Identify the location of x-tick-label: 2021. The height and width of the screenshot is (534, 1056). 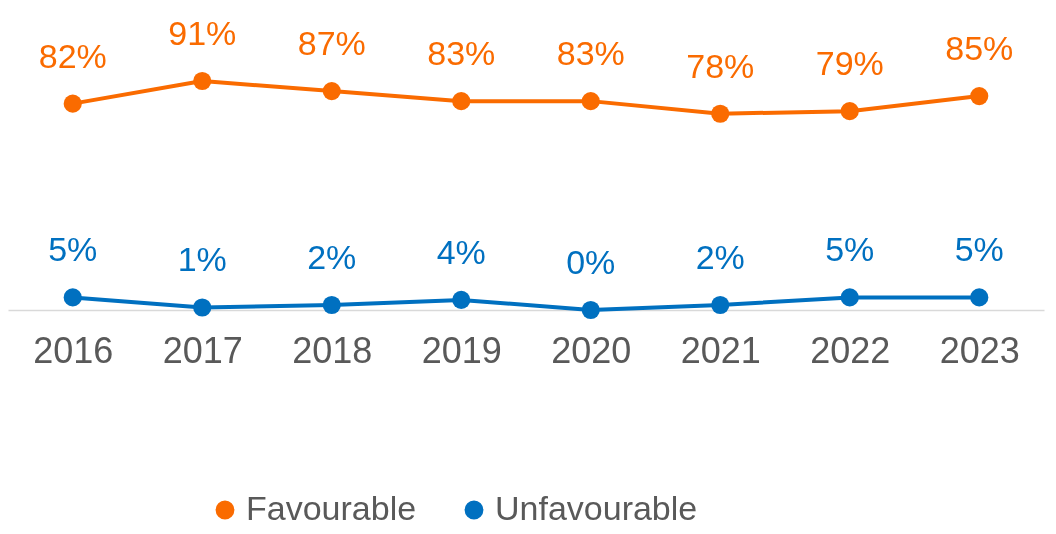
(720, 350).